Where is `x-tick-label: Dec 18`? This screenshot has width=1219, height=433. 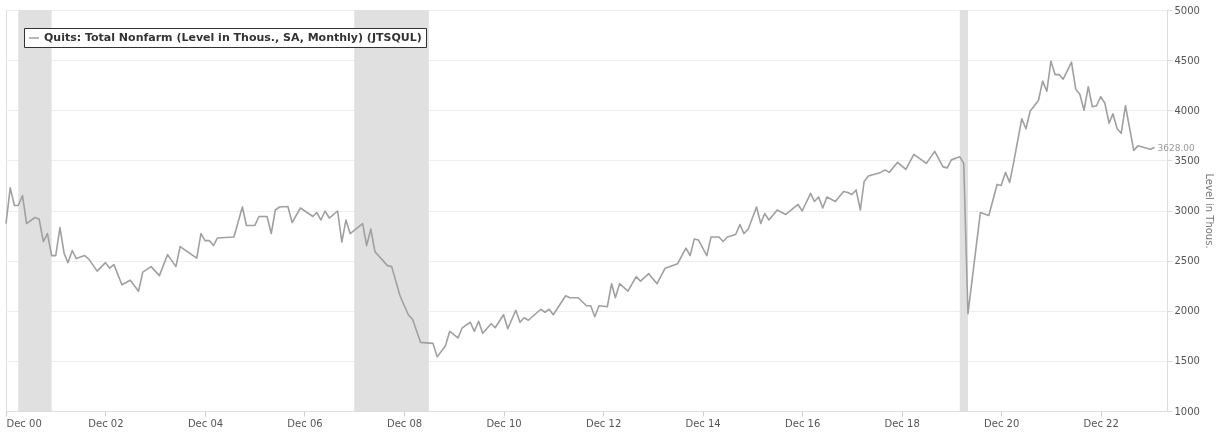
x-tick-label: Dec 18 is located at coordinates (902, 423).